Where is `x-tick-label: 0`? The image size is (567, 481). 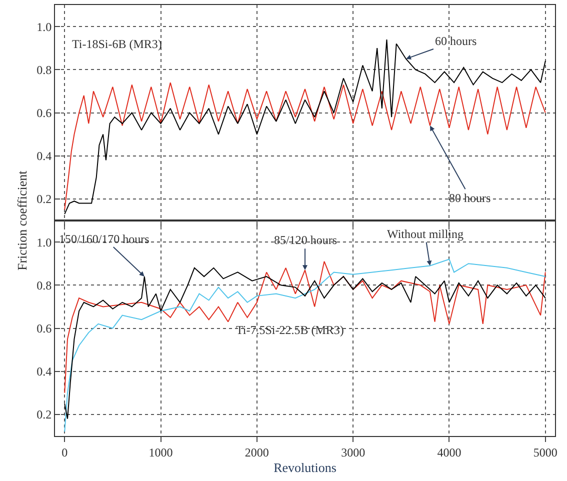
x-tick-label: 0 is located at coordinates (65, 452).